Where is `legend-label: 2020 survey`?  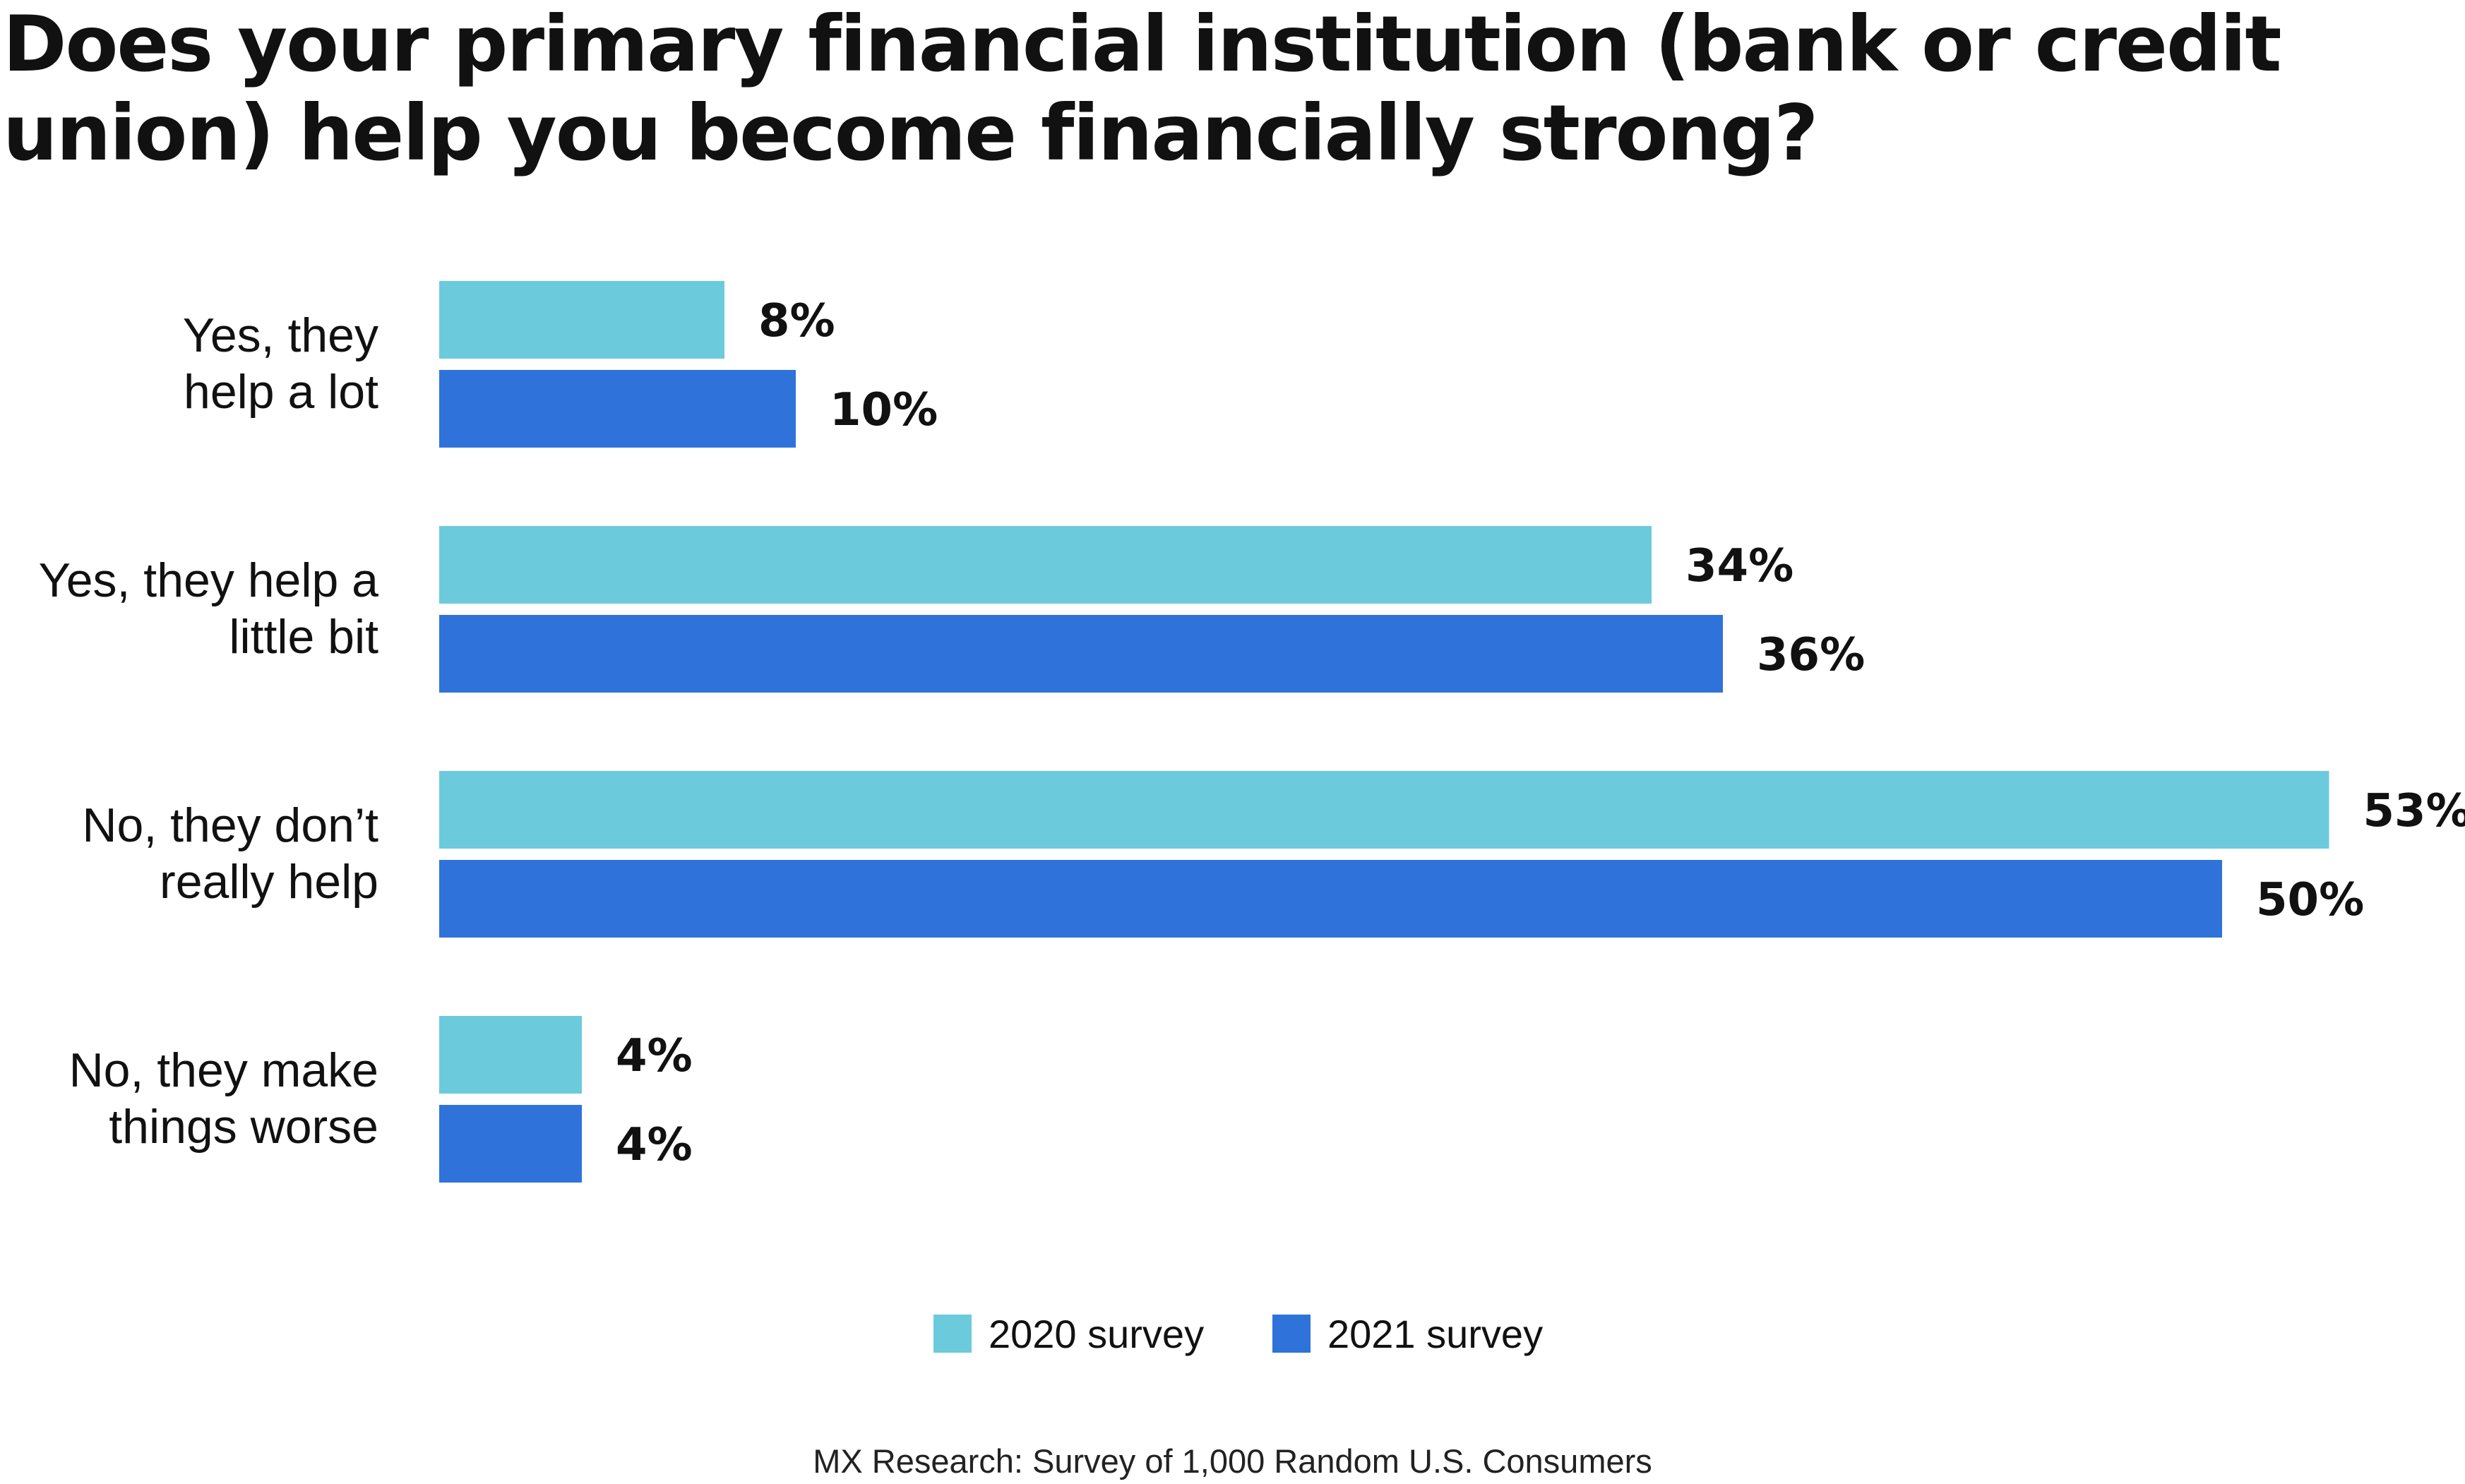
legend-label: 2020 survey is located at coordinates (1096, 1334).